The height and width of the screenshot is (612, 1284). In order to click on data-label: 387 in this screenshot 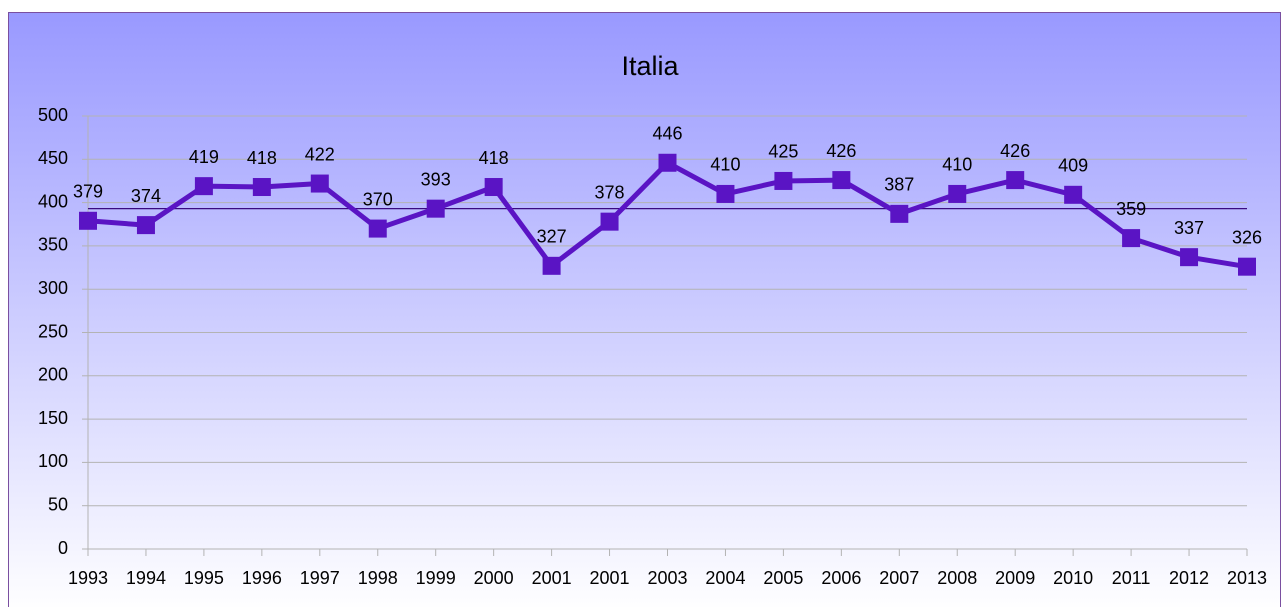, I will do `click(899, 185)`.